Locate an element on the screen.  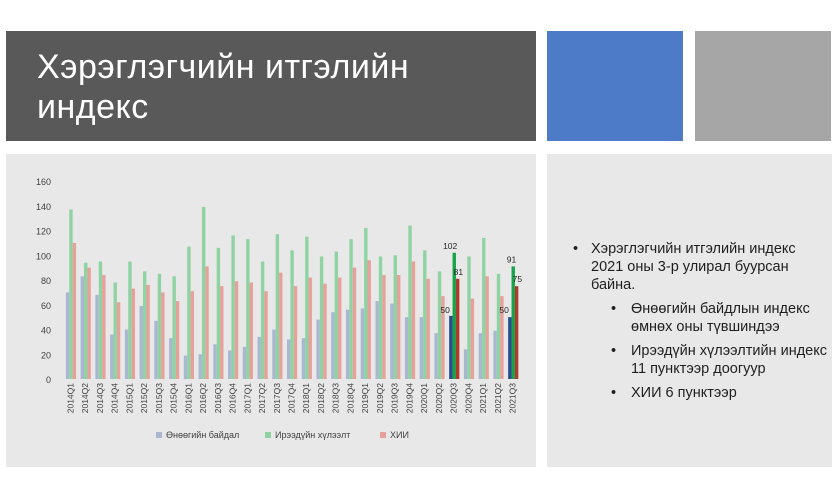
y-tick-label: 100 is located at coordinates (43, 256).